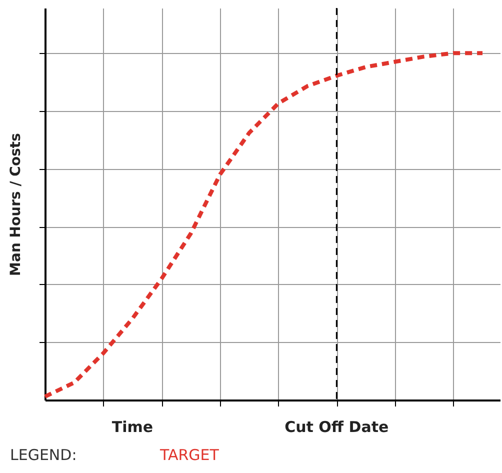 The image size is (502, 473). I want to click on legend-title: LEGEND:, so click(43, 455).